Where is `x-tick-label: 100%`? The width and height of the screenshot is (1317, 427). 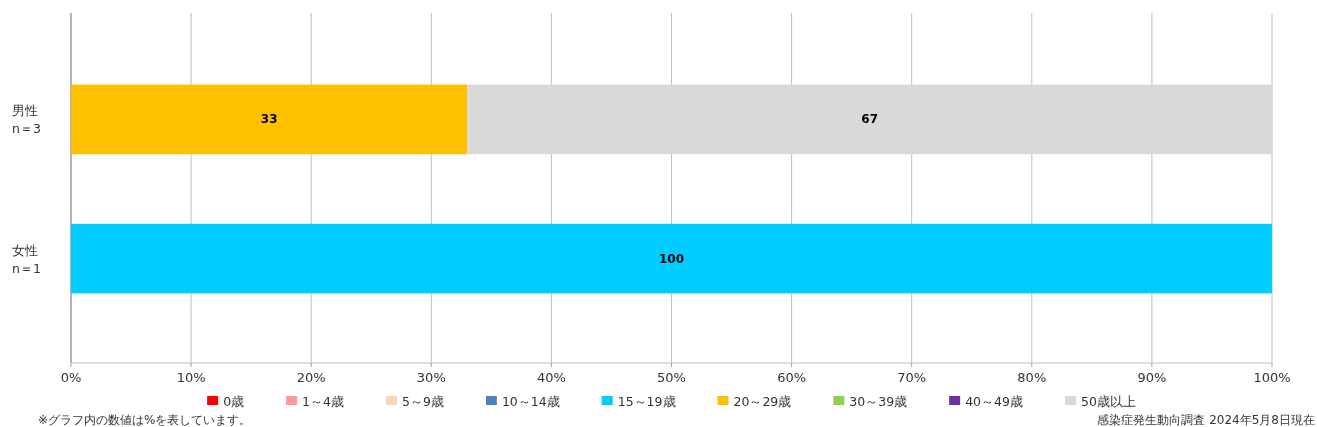
x-tick-label: 100% is located at coordinates (1272, 377).